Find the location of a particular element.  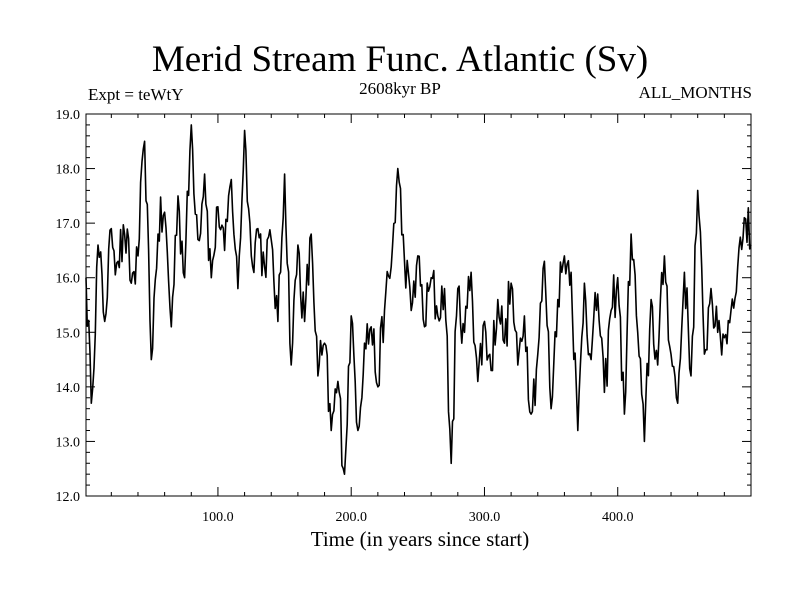

y-tick-label: 15.0 is located at coordinates (68, 333).